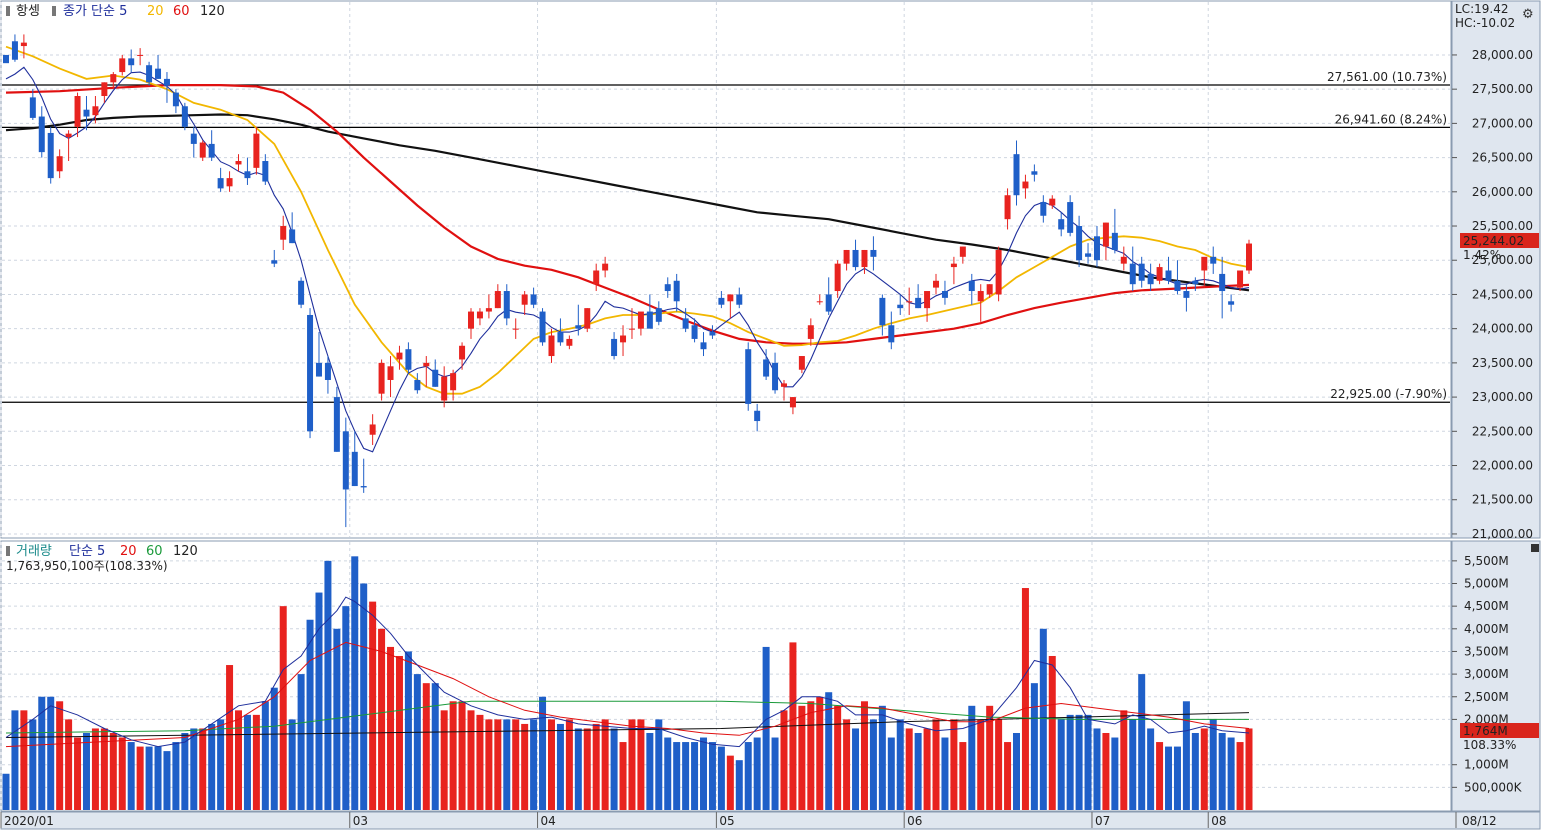 This screenshot has height=830, width=1541. Describe the element at coordinates (154, 551) in the screenshot. I see `volume-legend-ma60: 60` at that location.